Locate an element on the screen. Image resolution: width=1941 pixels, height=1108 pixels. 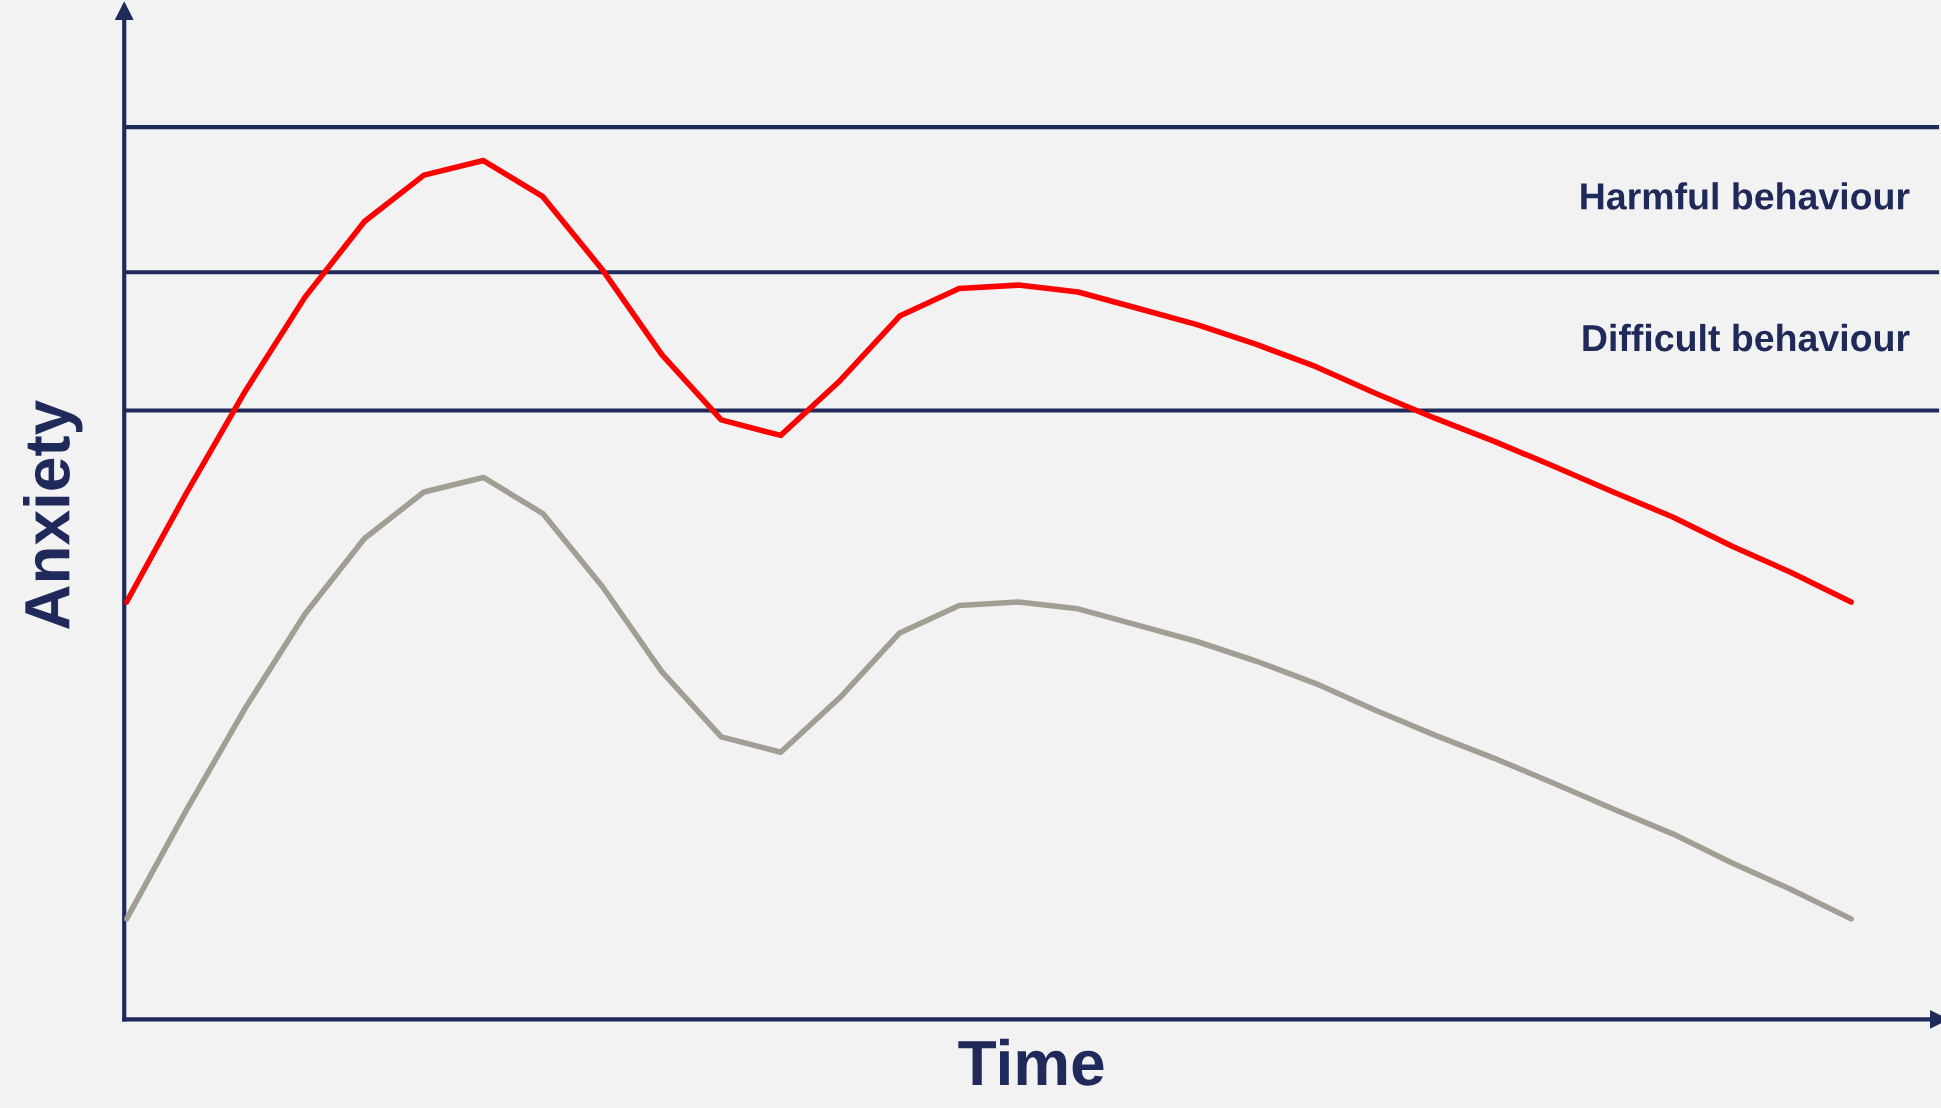
x-axis-title: Time is located at coordinates (1031, 1062).